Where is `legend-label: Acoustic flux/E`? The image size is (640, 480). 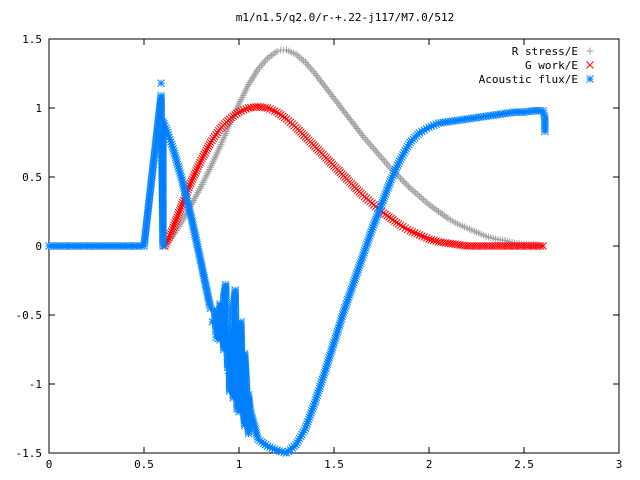
legend-label: Acoustic flux/E is located at coordinates (528, 79).